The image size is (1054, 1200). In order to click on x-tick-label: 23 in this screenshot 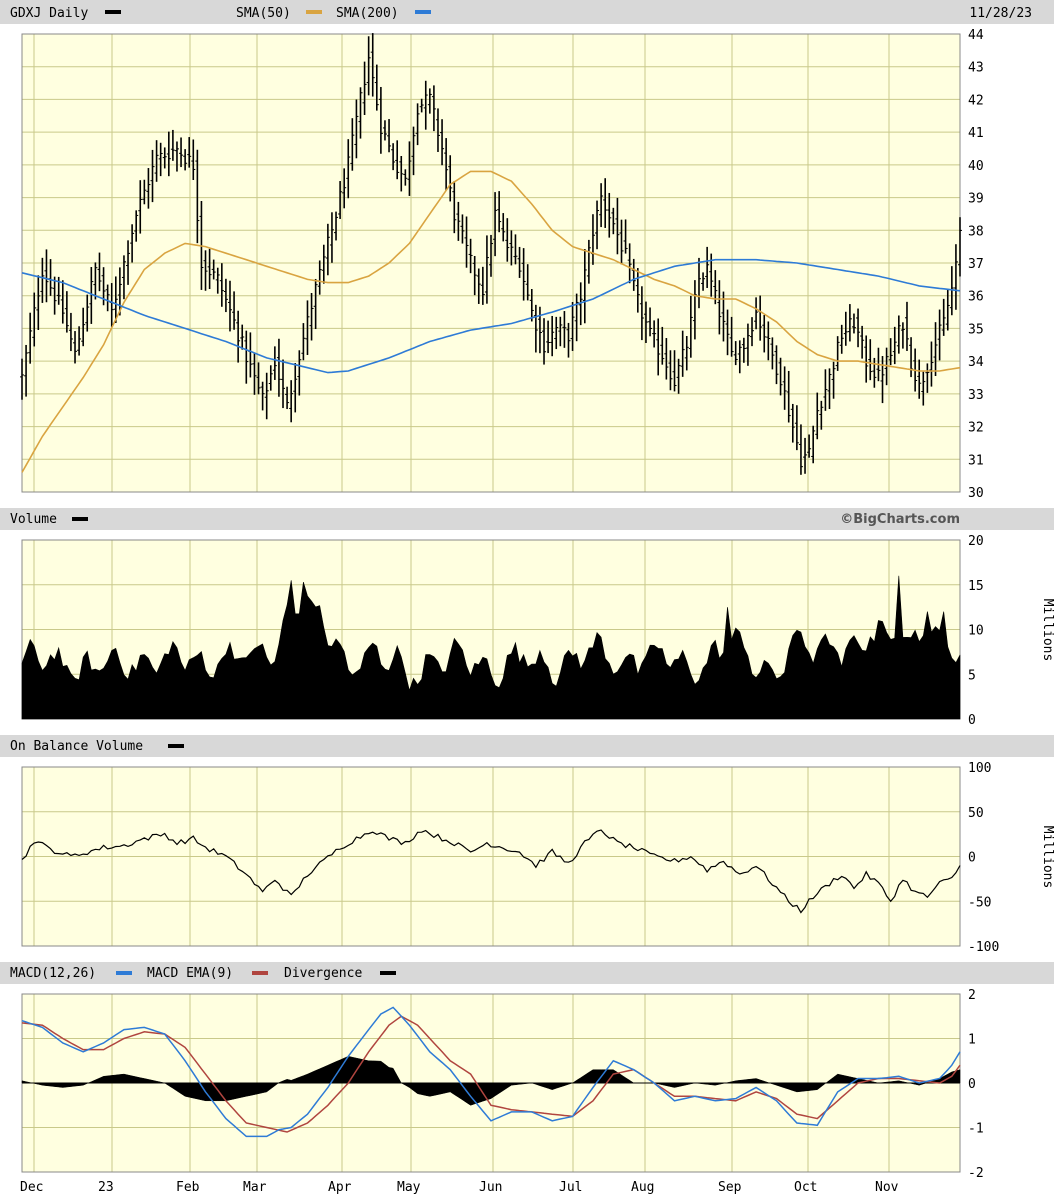, I will do `click(106, 1187)`.